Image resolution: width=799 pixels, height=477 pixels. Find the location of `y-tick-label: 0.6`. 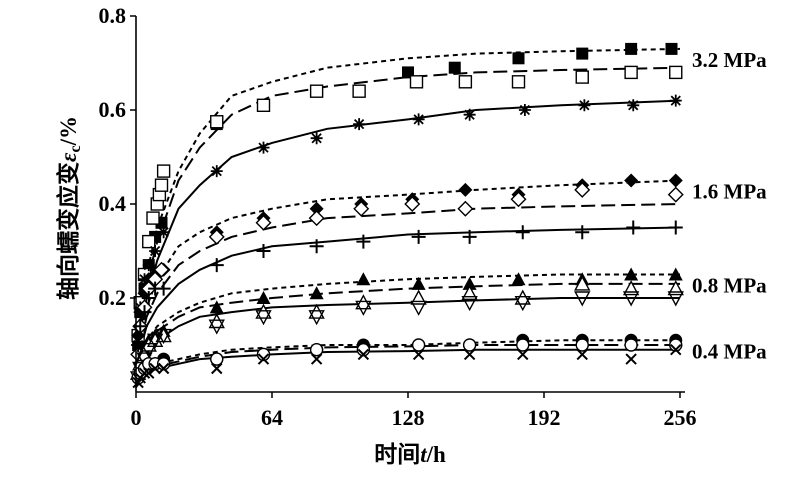

y-tick-label: 0.6 is located at coordinates (113, 109).